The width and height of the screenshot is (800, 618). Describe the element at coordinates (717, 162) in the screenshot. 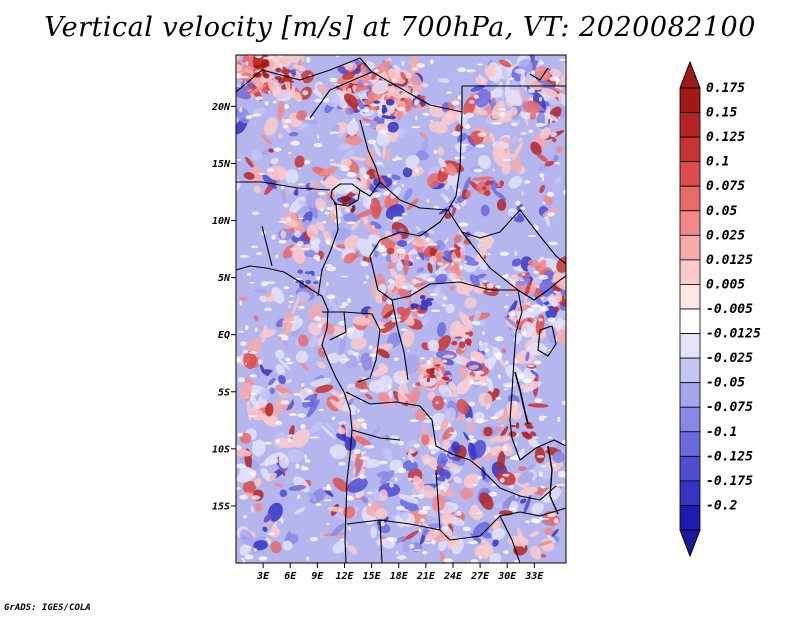

I see `colorbar-label: 0.1` at that location.